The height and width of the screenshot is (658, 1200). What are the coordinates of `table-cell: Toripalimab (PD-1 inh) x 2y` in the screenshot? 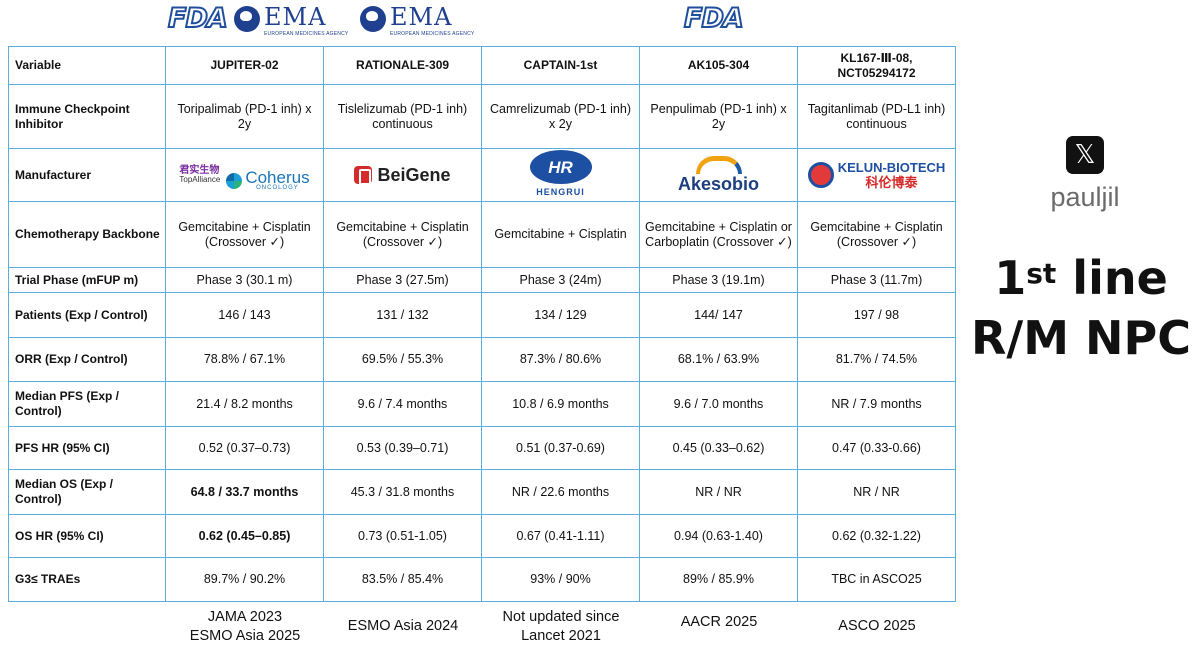 It's located at (244, 116).